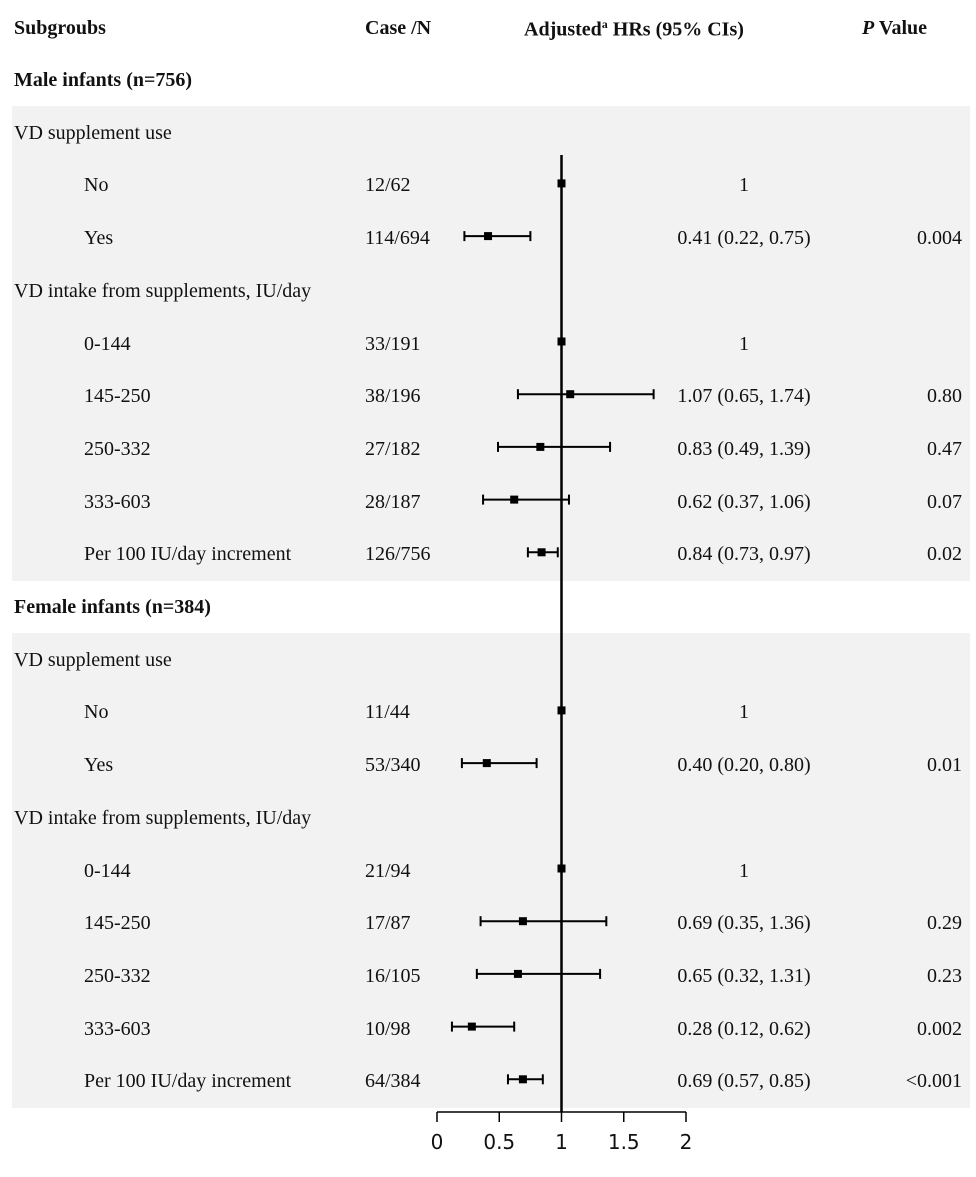 Image resolution: width=976 pixels, height=1177 pixels. I want to click on case-n-value: 64/384, so click(393, 1081).